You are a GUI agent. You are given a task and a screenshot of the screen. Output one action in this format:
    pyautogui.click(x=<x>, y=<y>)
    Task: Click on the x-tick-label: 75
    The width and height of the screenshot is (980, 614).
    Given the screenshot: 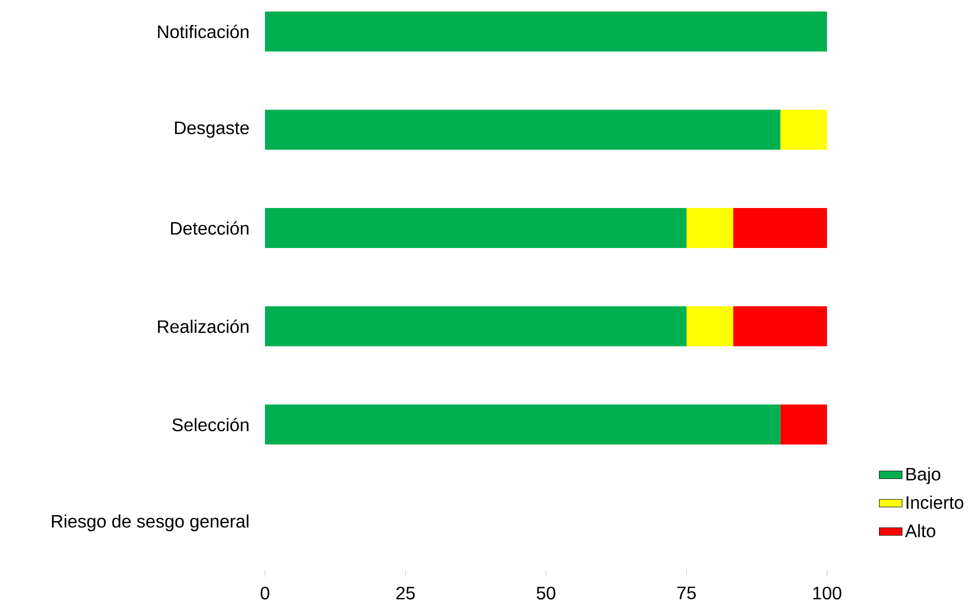 What is the action you would take?
    pyautogui.click(x=686, y=593)
    